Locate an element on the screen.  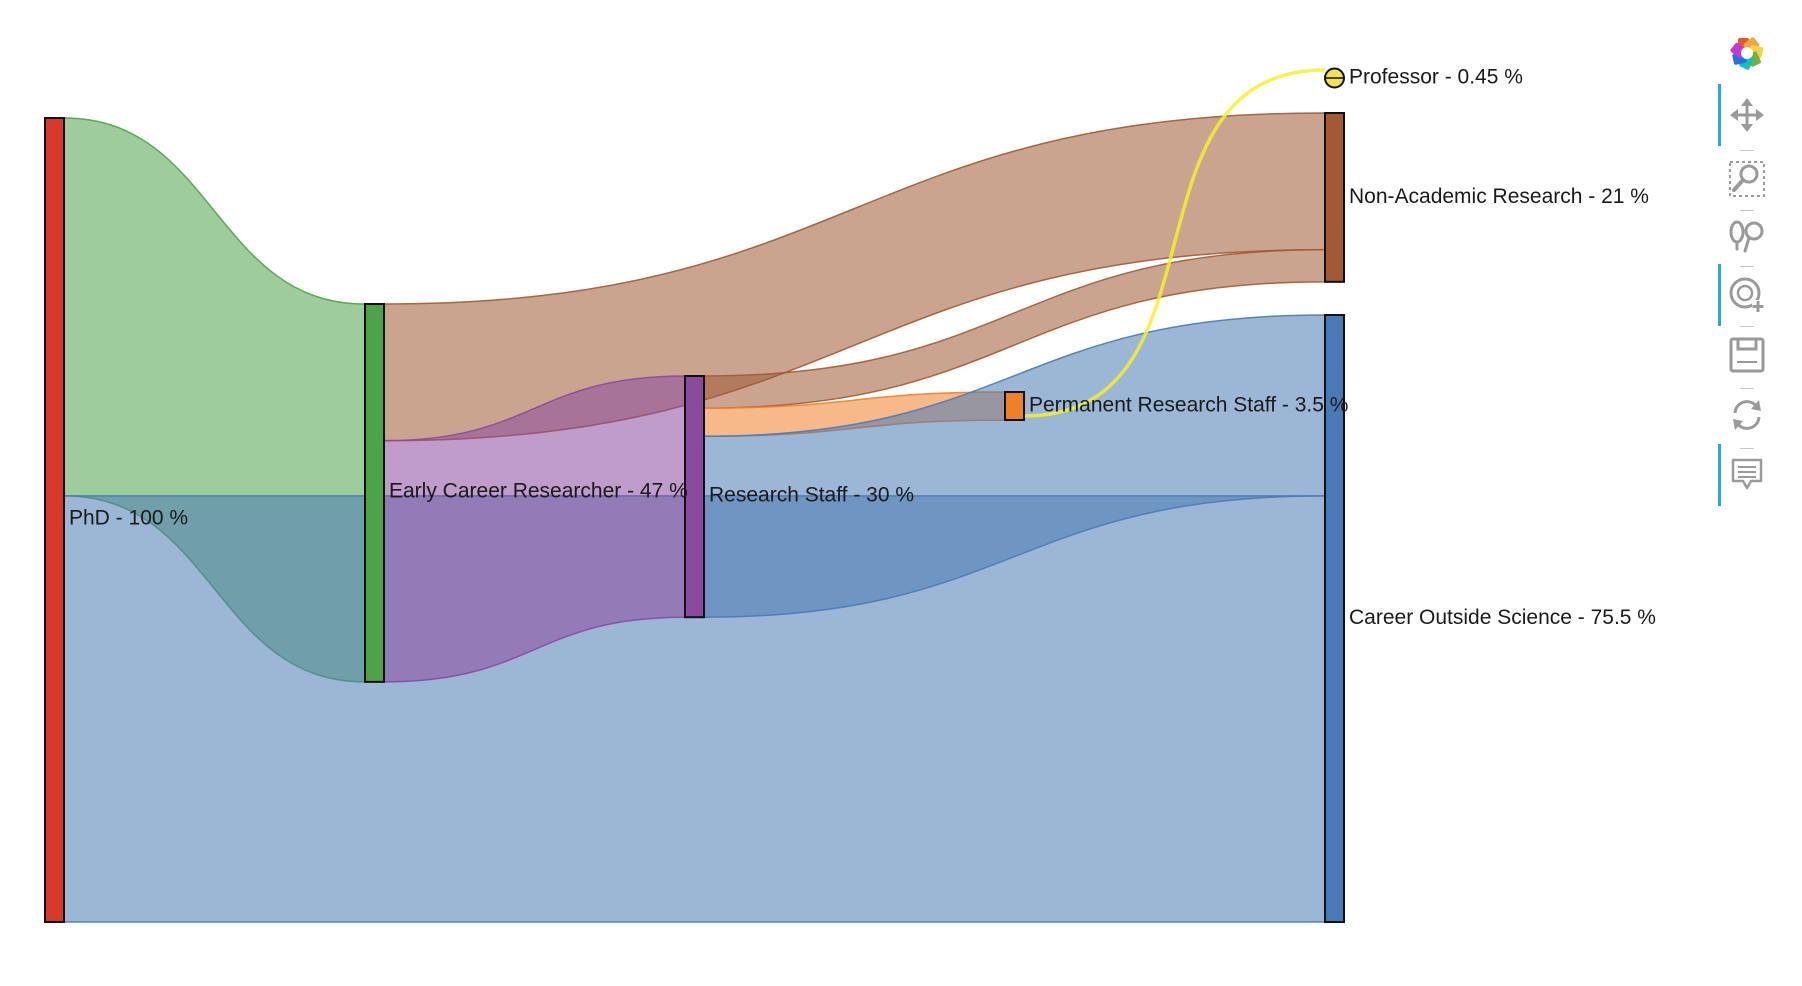
lasso-select-tool is located at coordinates (1747, 237).